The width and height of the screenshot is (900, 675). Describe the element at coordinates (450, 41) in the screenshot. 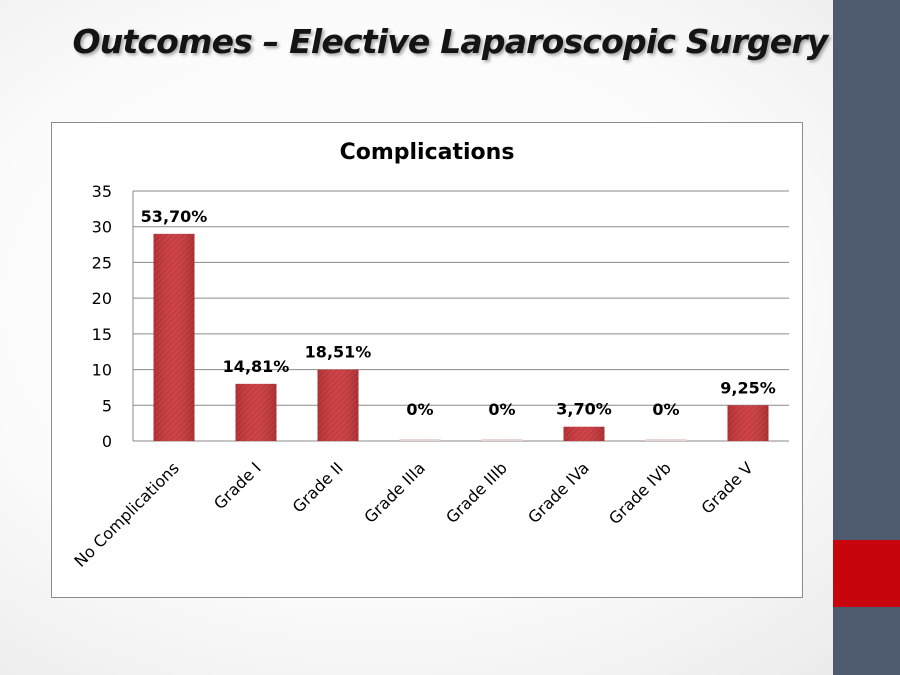

I see `slide-title: Outcomes – Elective Laparoscopic Surgery` at that location.